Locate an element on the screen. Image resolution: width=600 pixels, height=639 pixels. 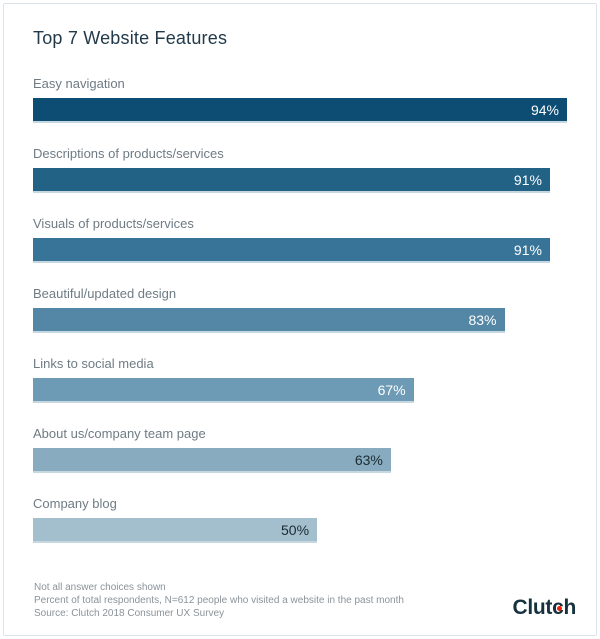
bar-value: 50% is located at coordinates (295, 529).